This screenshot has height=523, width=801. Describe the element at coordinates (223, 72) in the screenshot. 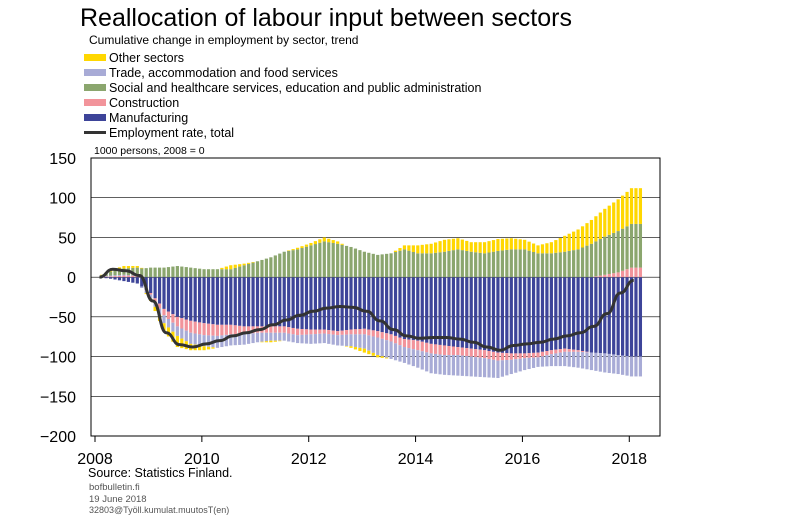

I see `legend-label-trade: Trade, accommodation and food services` at that location.